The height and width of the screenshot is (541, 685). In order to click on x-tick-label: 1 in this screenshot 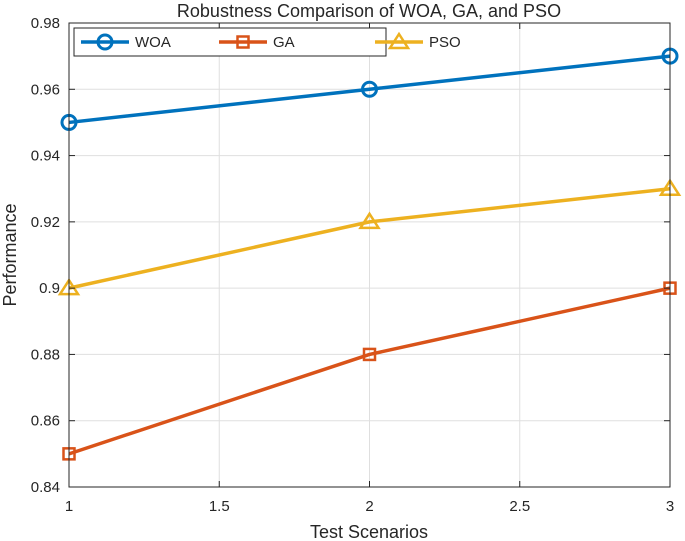, I will do `click(69, 506)`.